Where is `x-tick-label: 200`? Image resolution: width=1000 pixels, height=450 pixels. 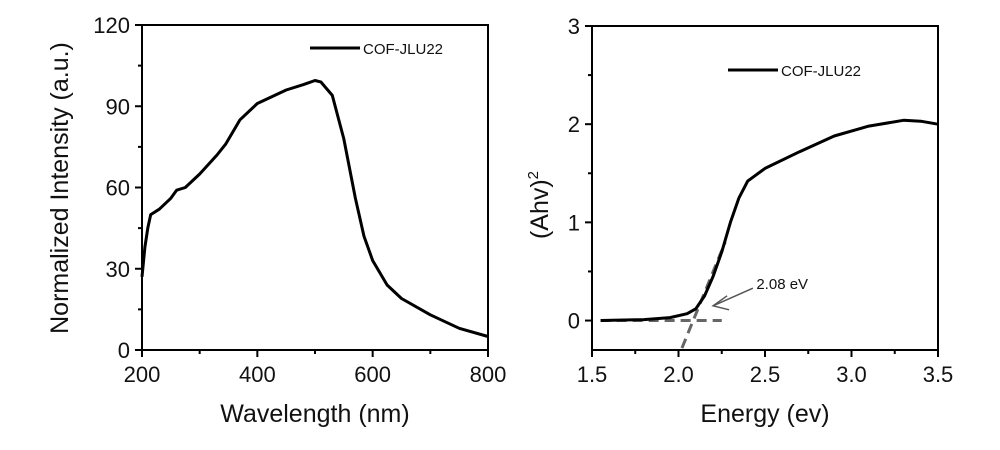
x-tick-label: 200 is located at coordinates (142, 374).